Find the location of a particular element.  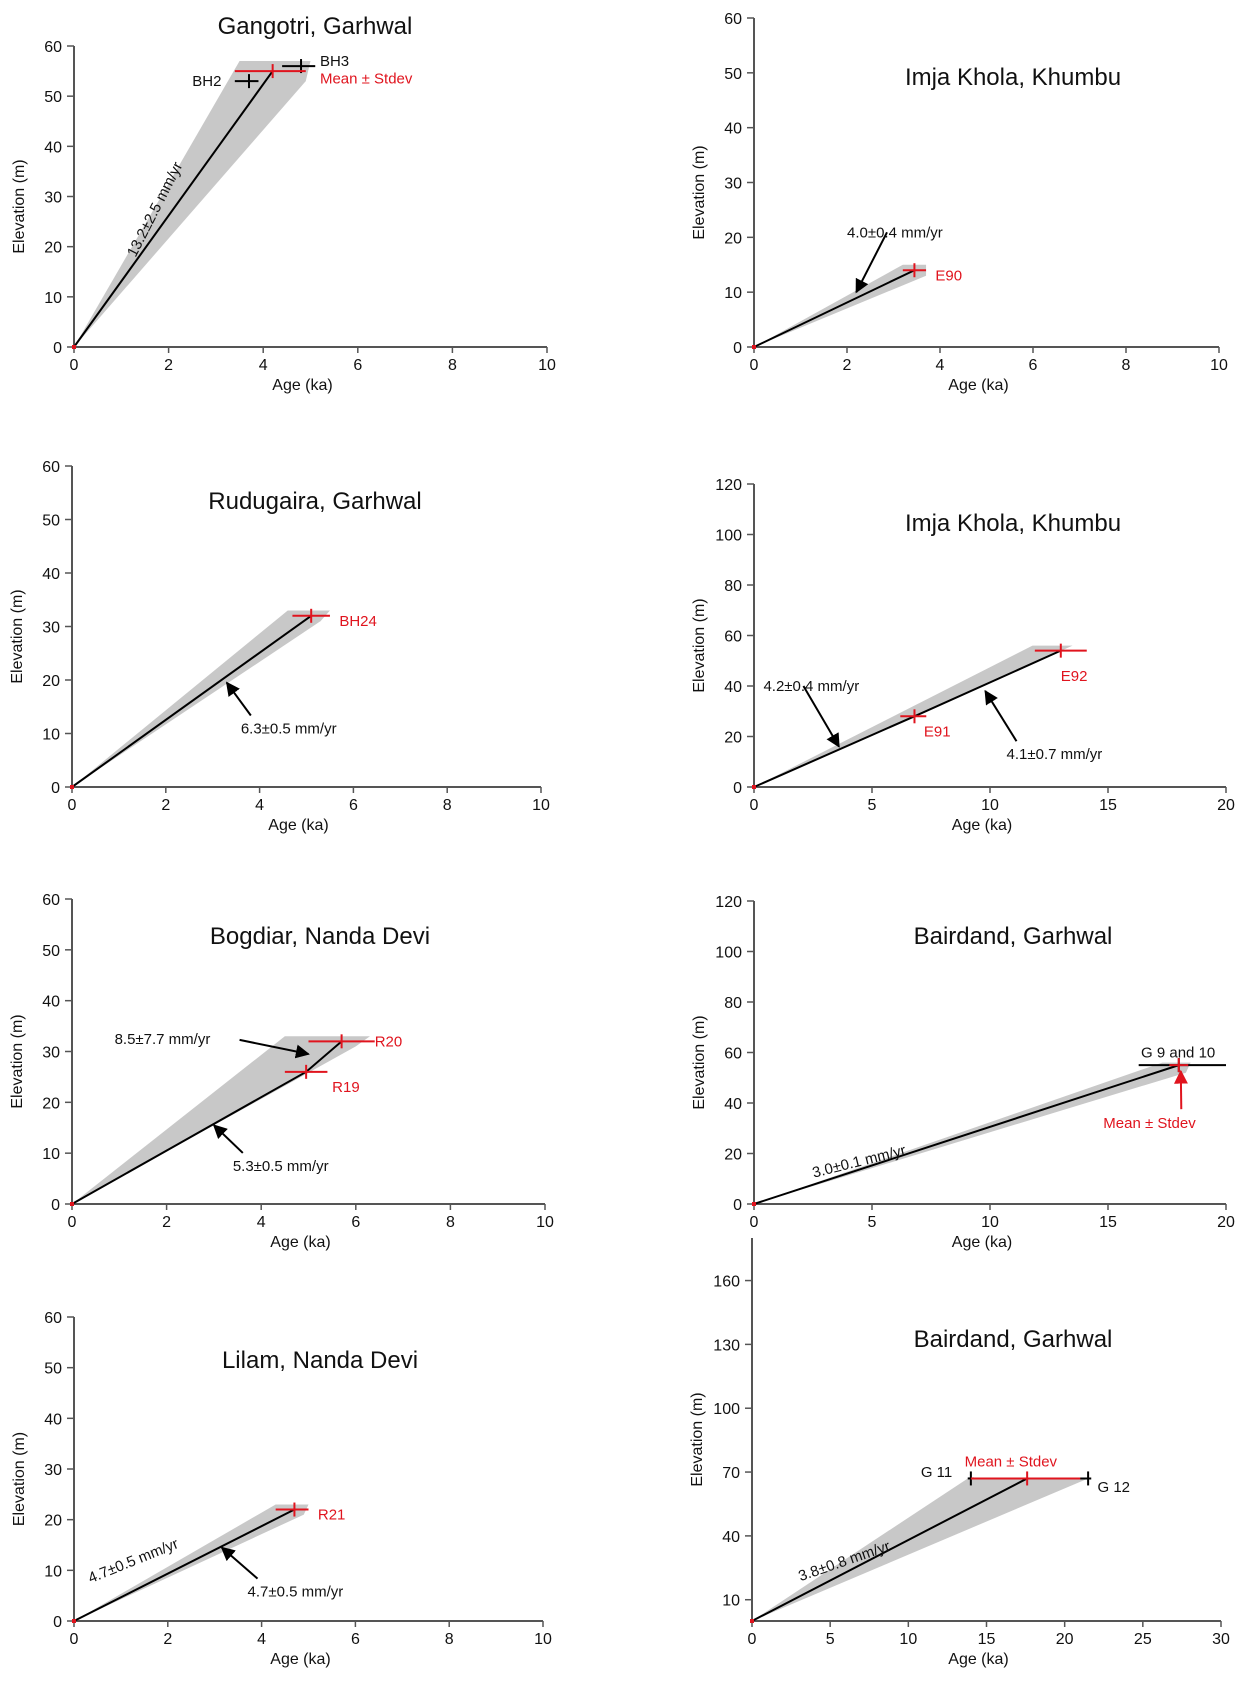

panel-title: Bairdand, Garhwal is located at coordinates (1013, 1339).